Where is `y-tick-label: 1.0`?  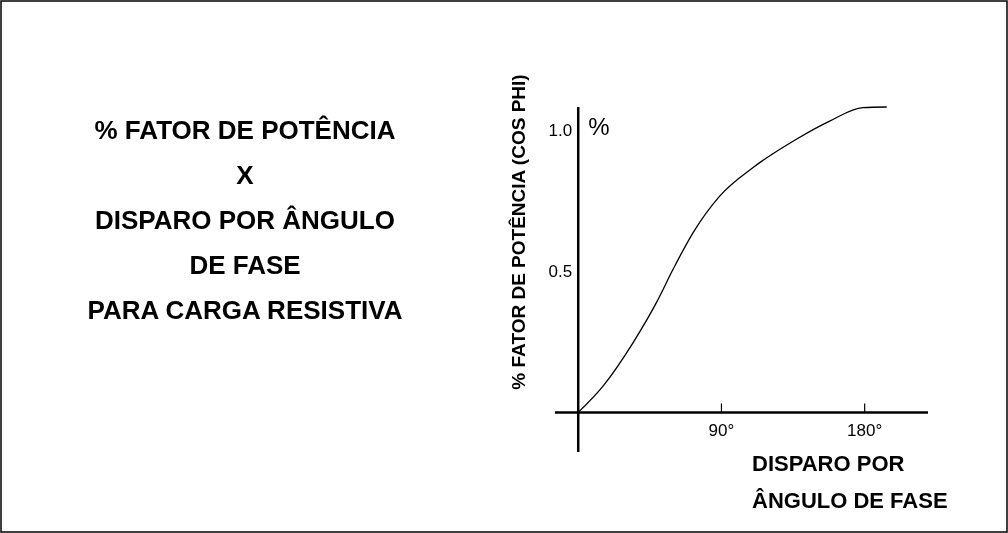 y-tick-label: 1.0 is located at coordinates (560, 130).